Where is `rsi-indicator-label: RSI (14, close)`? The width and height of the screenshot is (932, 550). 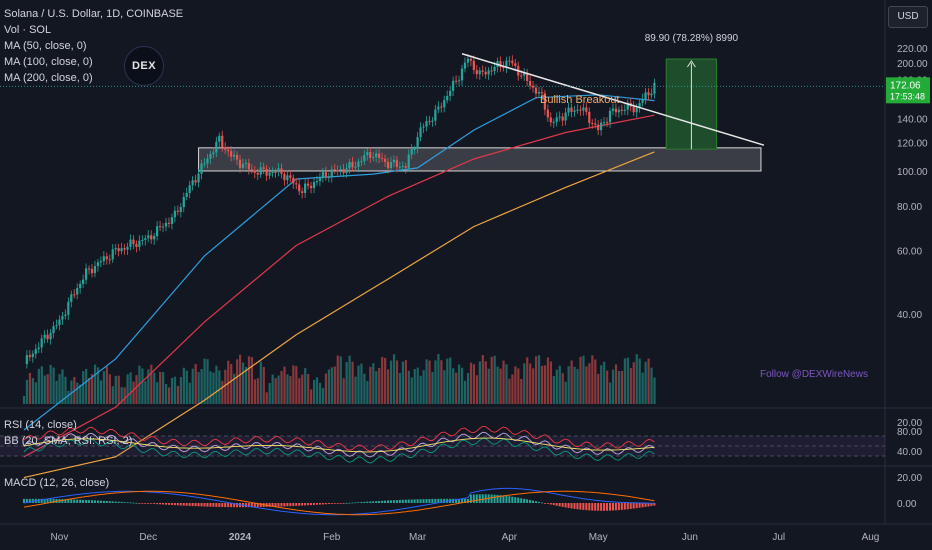
rsi-indicator-label: RSI (14, close) is located at coordinates (40, 425).